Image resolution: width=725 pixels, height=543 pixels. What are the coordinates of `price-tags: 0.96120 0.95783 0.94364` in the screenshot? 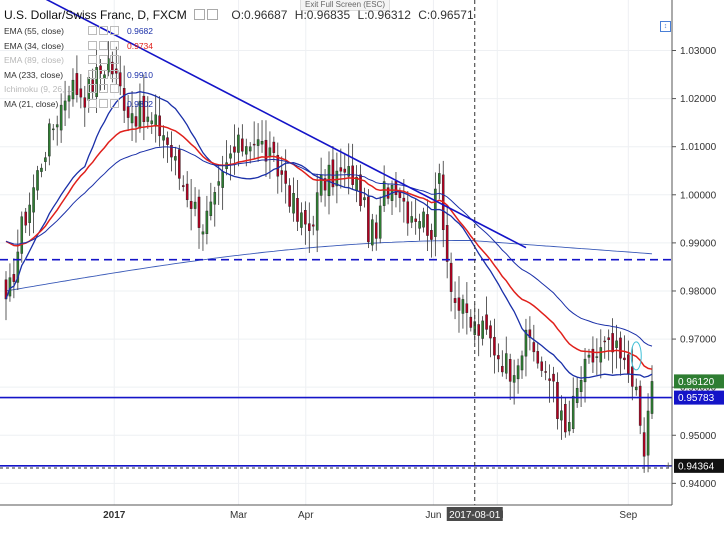 It's located at (699, 423).